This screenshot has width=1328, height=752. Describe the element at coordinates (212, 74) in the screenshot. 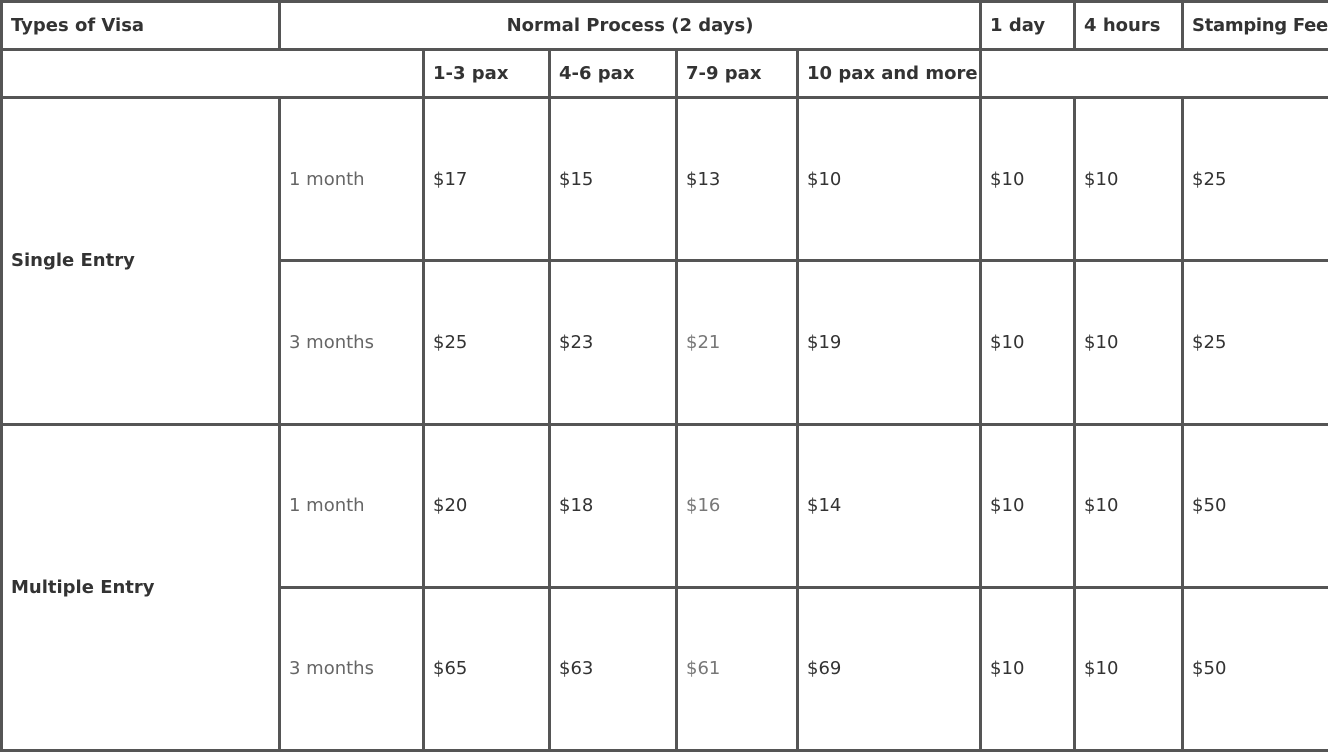

I see `subheader-empty-left` at that location.